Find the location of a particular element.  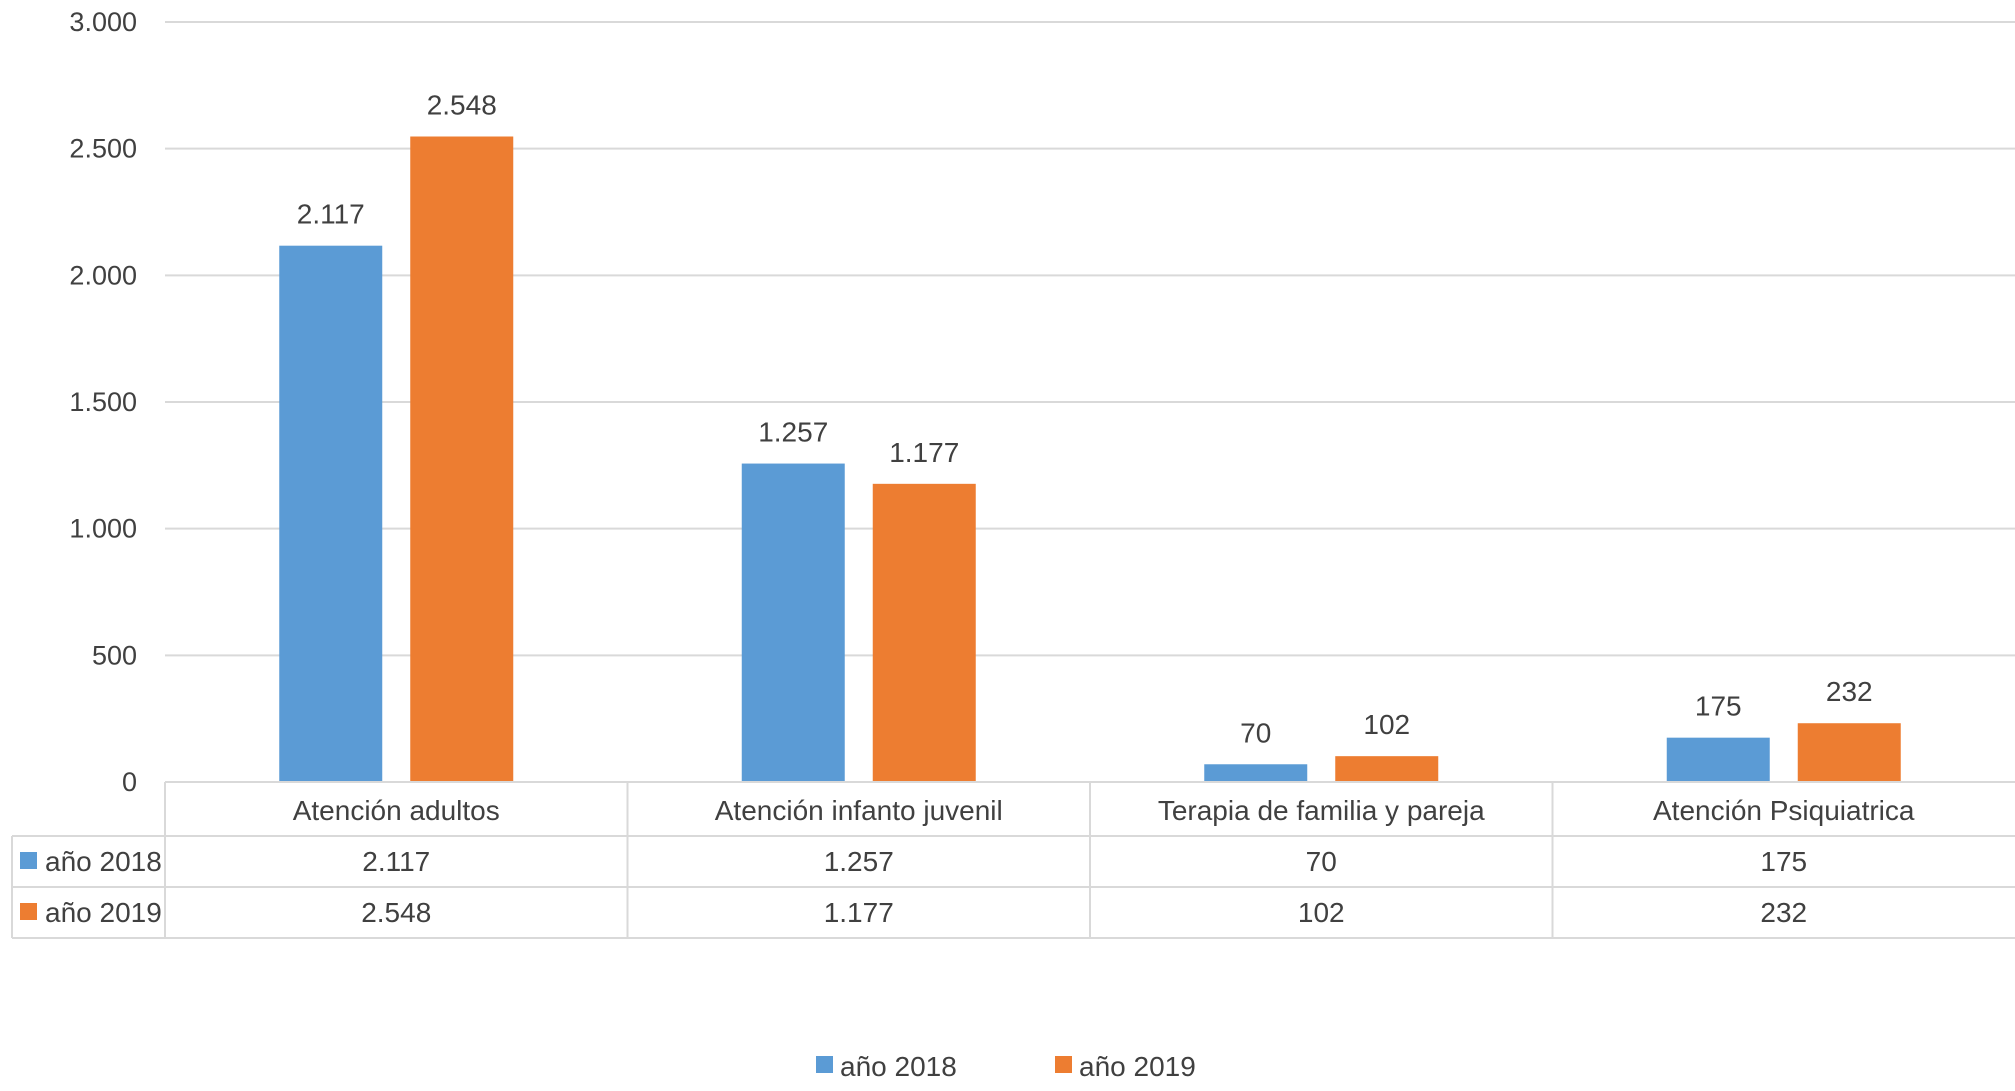

data-label: 70 is located at coordinates (1255, 732).